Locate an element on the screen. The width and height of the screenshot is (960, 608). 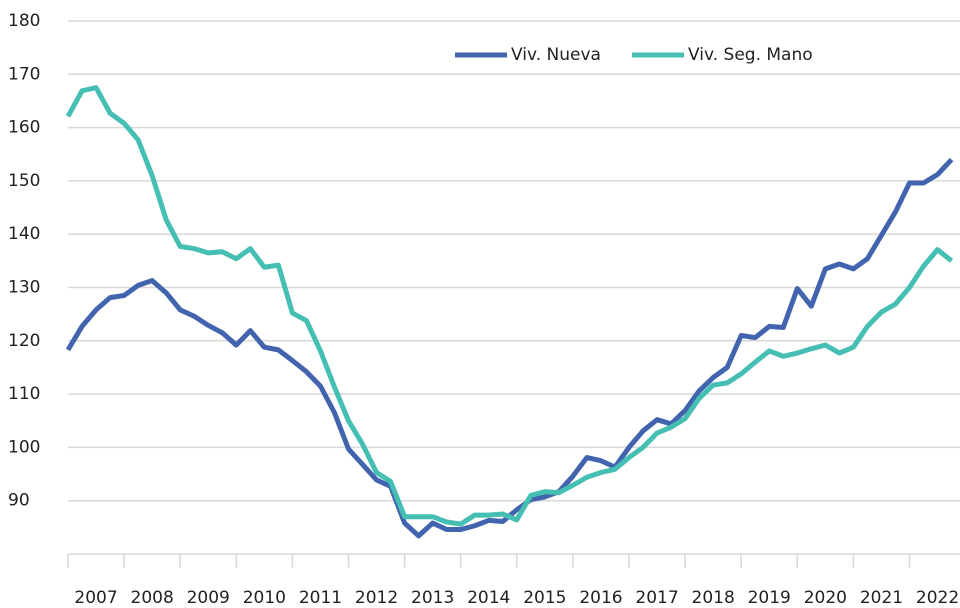
x-tick-label: 2010 is located at coordinates (264, 598).